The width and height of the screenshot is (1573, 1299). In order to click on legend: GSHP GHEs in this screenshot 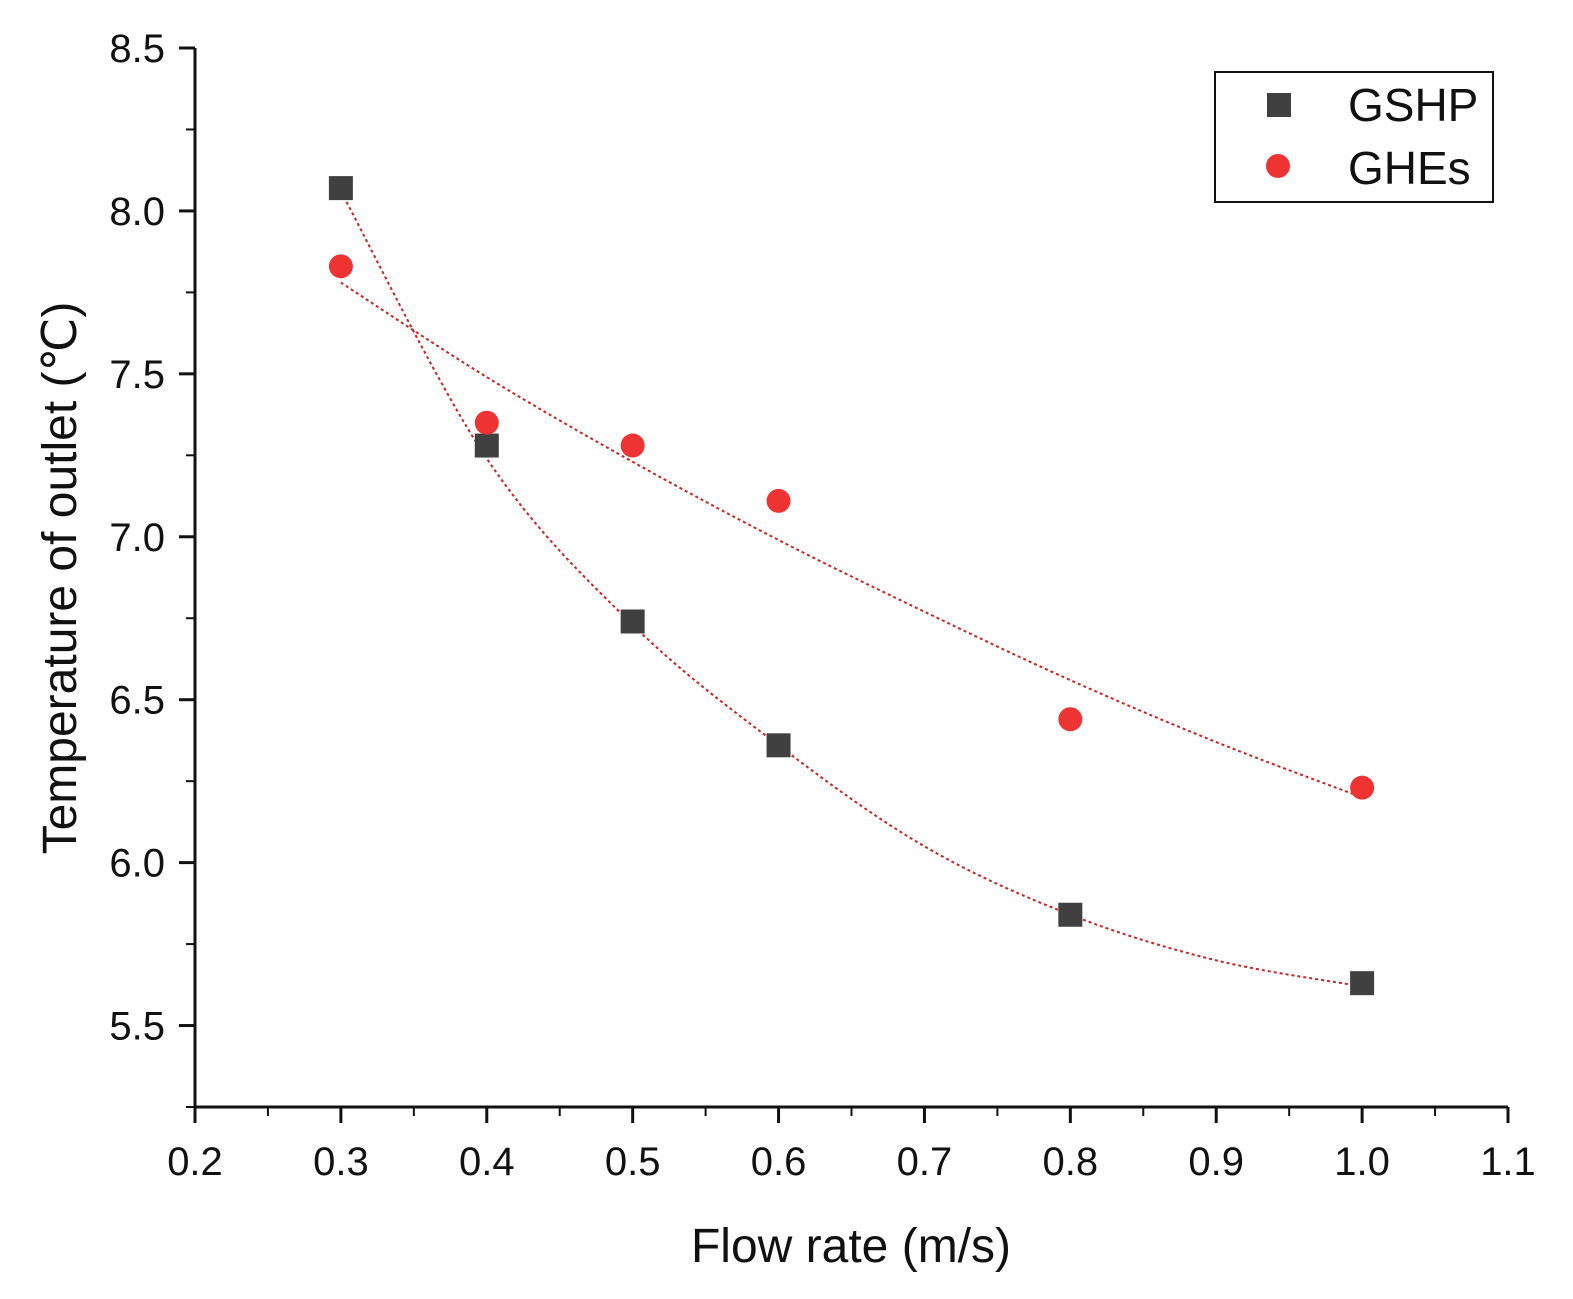, I will do `click(1354, 137)`.